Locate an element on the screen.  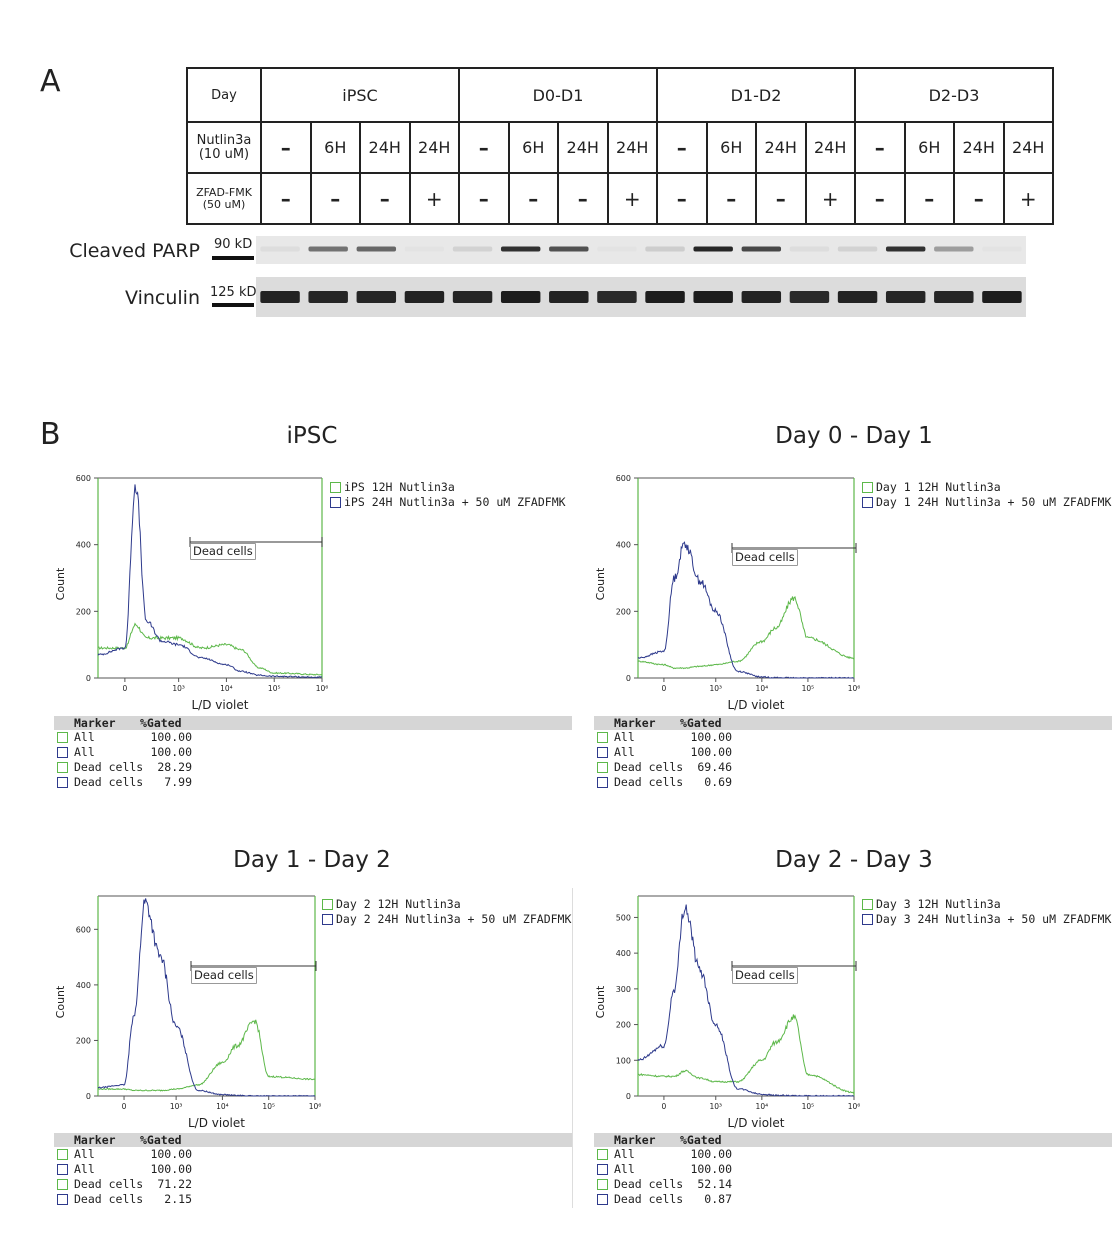
y-tick-label: 100 is located at coordinates (623, 1060).